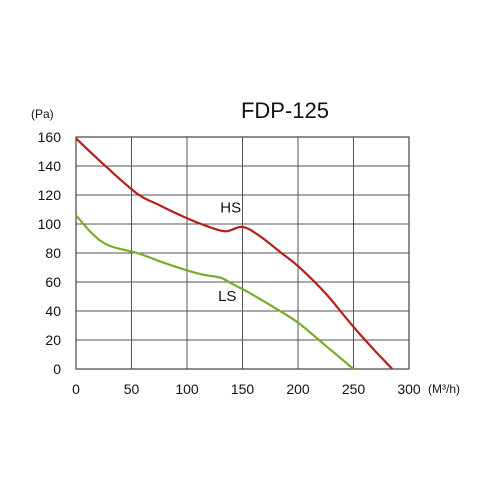 Image resolution: width=500 pixels, height=500 pixels. What do you see at coordinates (53, 253) in the screenshot?
I see `y-tick-label-4: 80` at bounding box center [53, 253].